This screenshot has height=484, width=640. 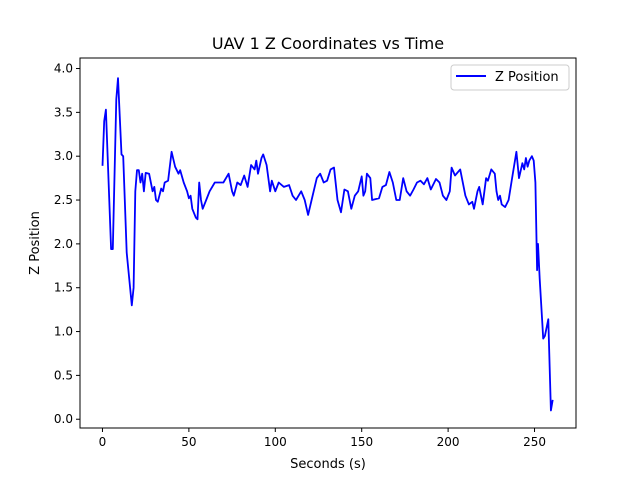 I want to click on x-tick-label: 100, so click(x=275, y=442).